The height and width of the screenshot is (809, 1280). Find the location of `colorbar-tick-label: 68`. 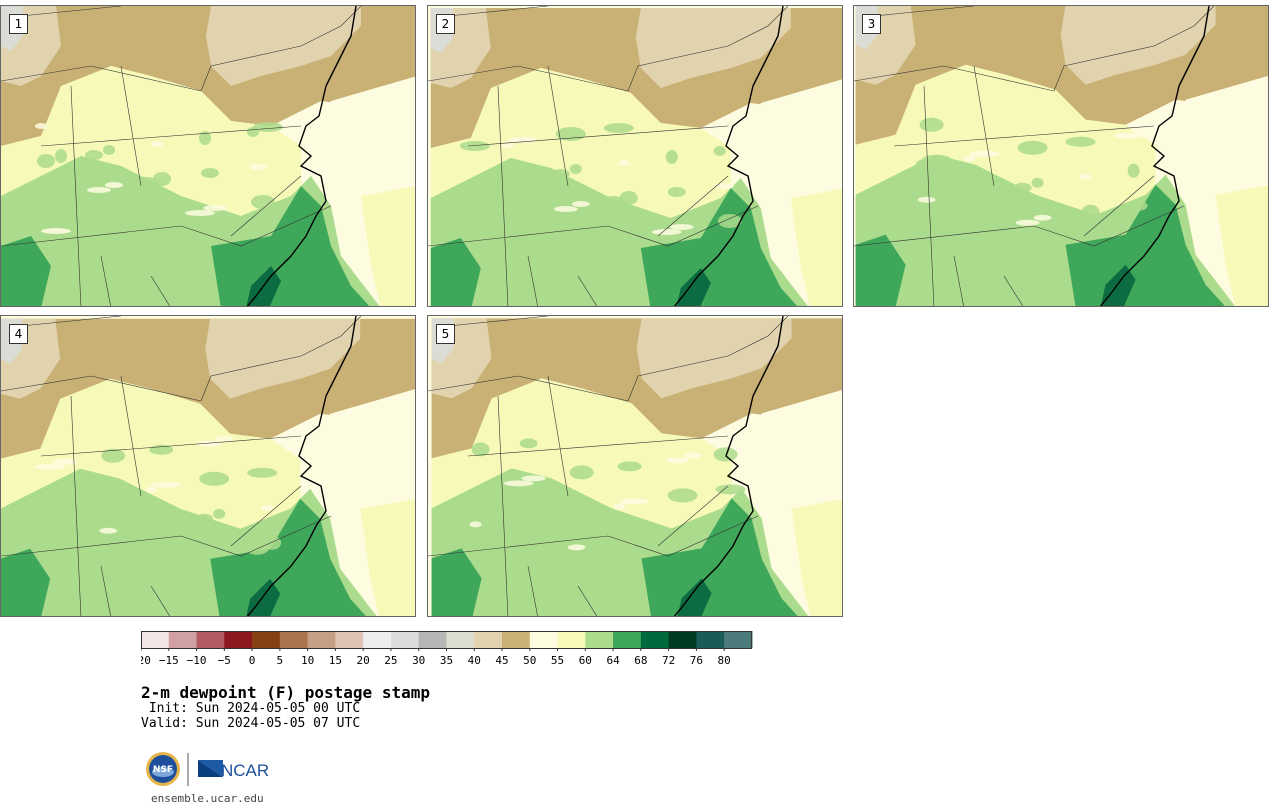

colorbar-tick-label: 68 is located at coordinates (640, 660).